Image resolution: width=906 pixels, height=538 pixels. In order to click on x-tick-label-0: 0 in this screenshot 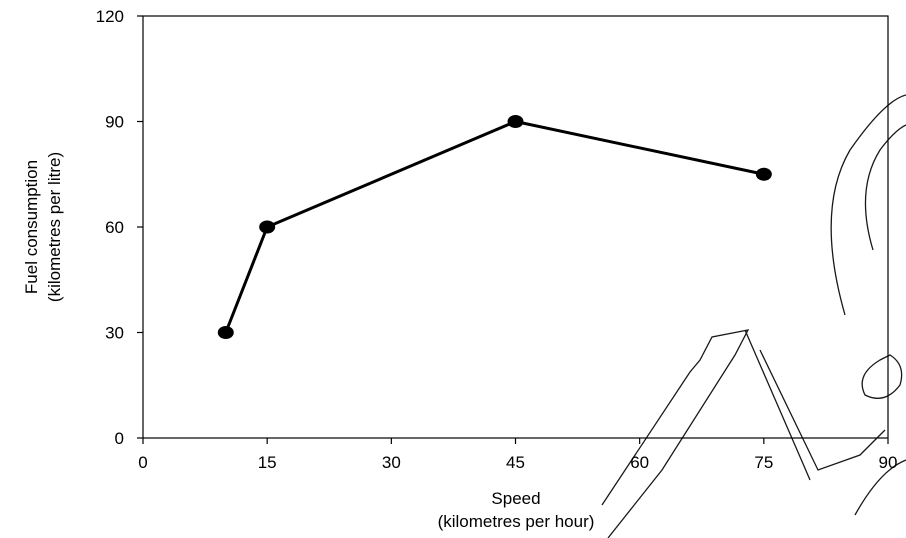, I will do `click(142, 462)`.